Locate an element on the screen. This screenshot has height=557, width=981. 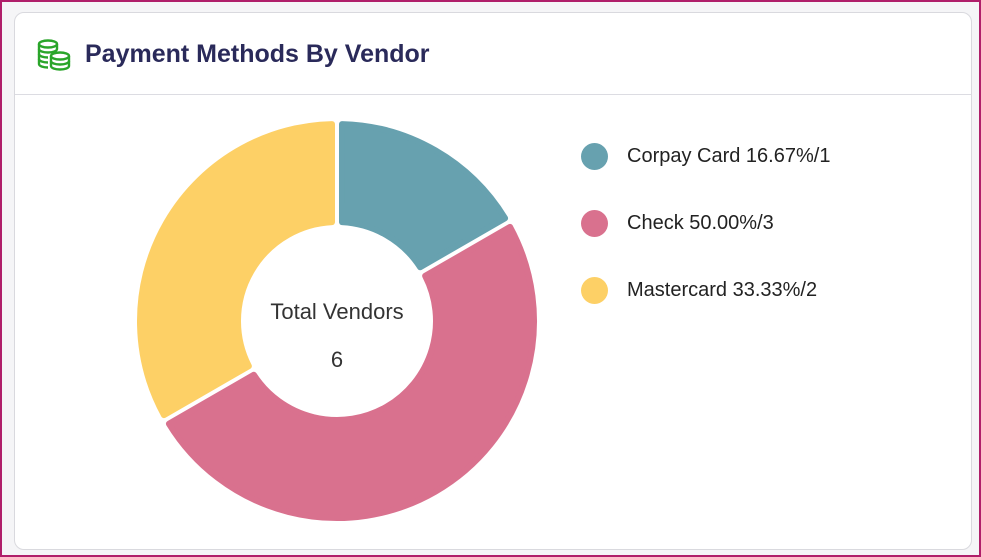
legend-item-check: Check 50.00%/3 is located at coordinates (705, 243).